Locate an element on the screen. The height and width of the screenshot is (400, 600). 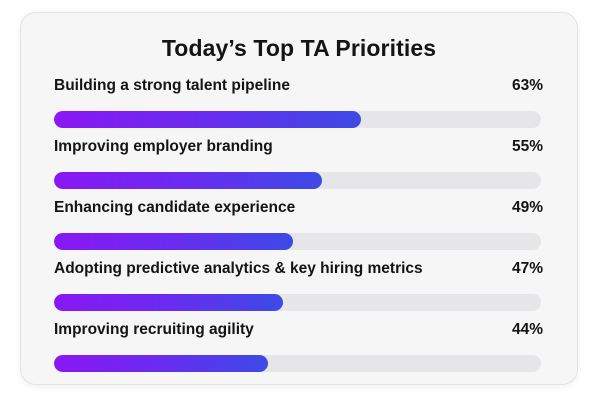
bar-row: Enhancing candidate experience 49% is located at coordinates (298, 229).